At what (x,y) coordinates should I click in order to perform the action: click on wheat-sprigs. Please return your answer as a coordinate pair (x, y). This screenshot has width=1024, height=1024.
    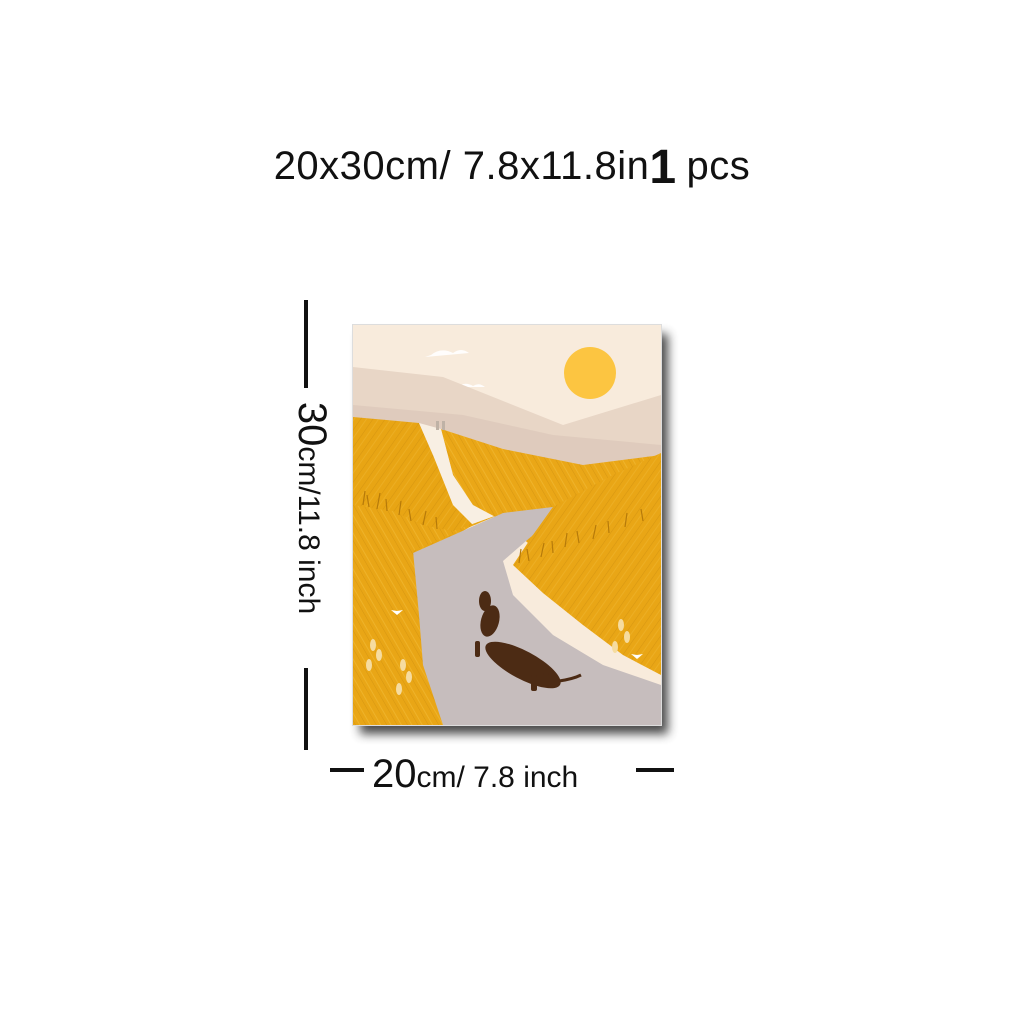
    Looking at the image, I should click on (498, 657).